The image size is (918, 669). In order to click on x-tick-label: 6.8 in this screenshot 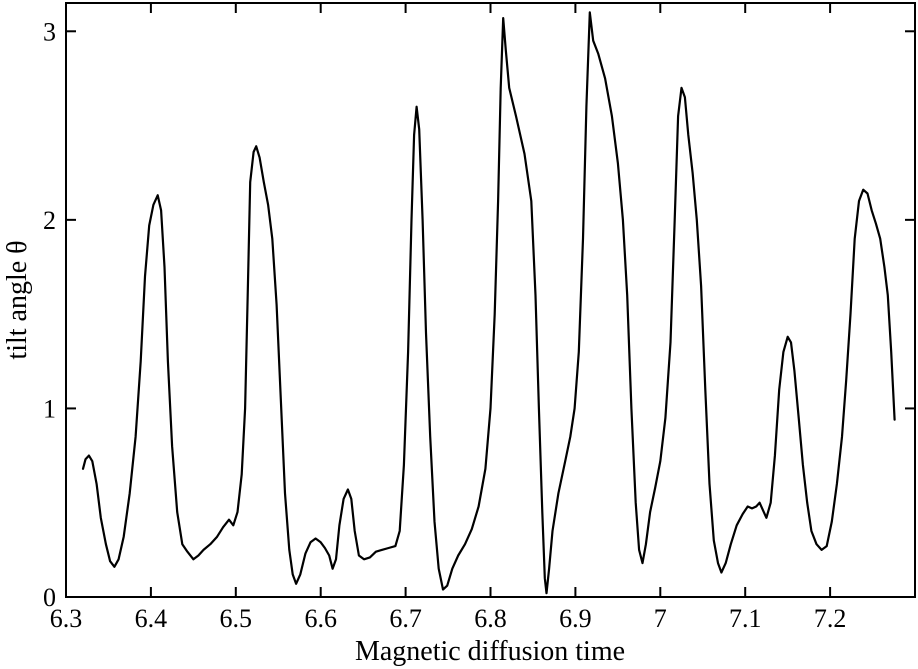, I will do `click(490, 618)`.